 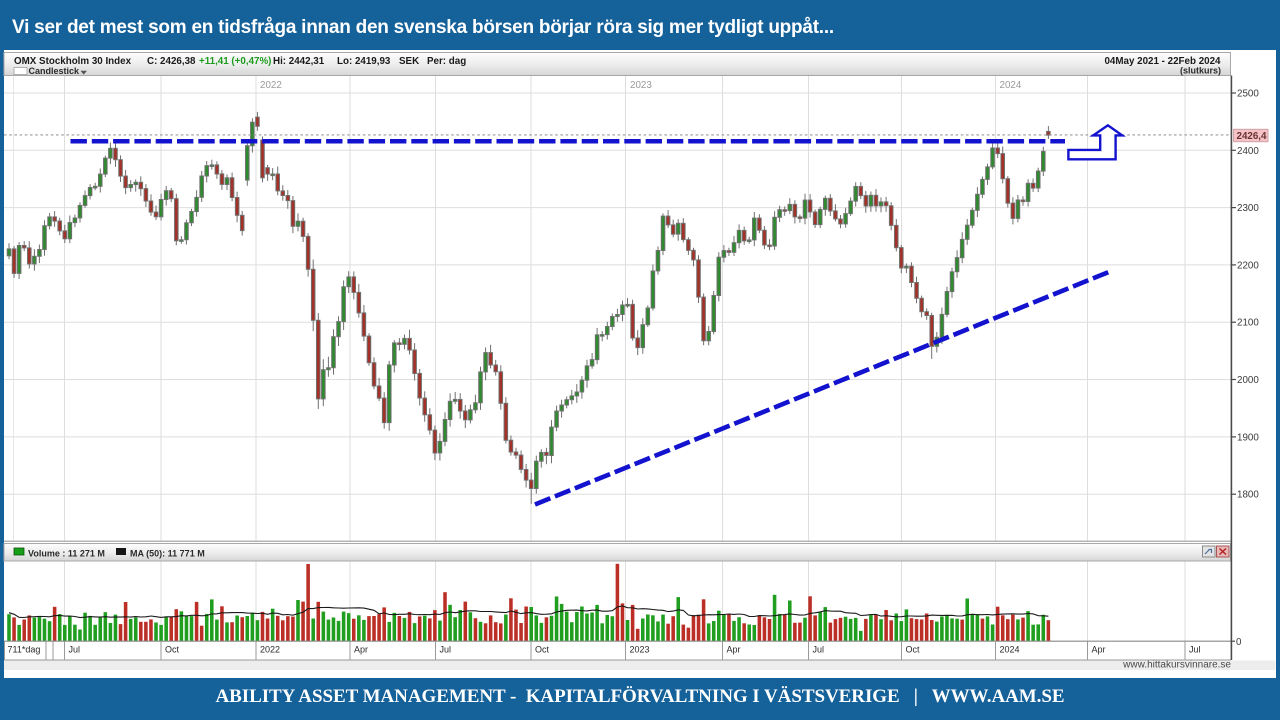 I want to click on svg-text: Volume : 11 271 M, so click(x=66, y=554).